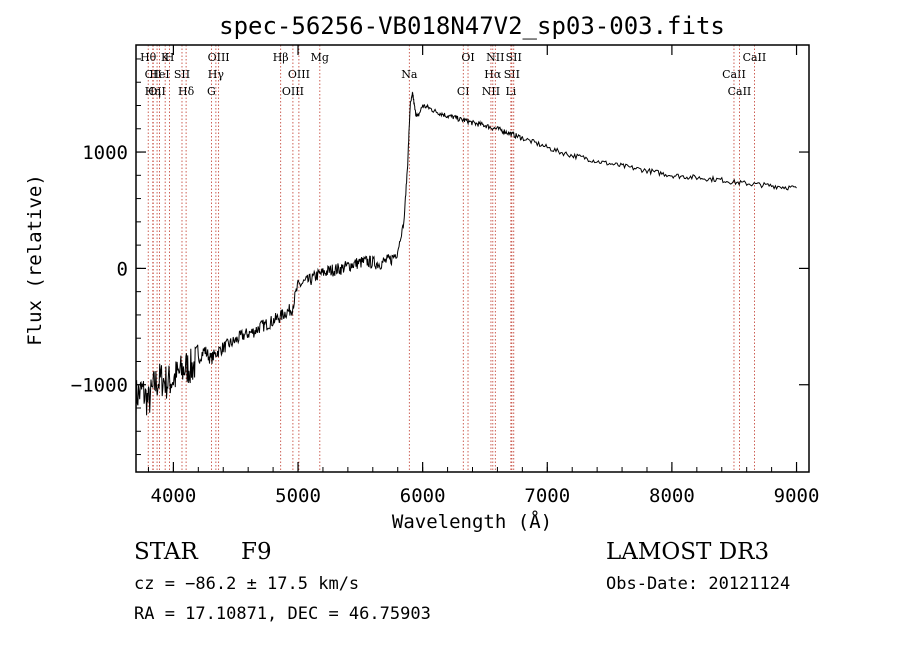 This screenshot has height=649, width=900. What do you see at coordinates (510, 91) in the screenshot?
I see `line-marker-label: Li` at bounding box center [510, 91].